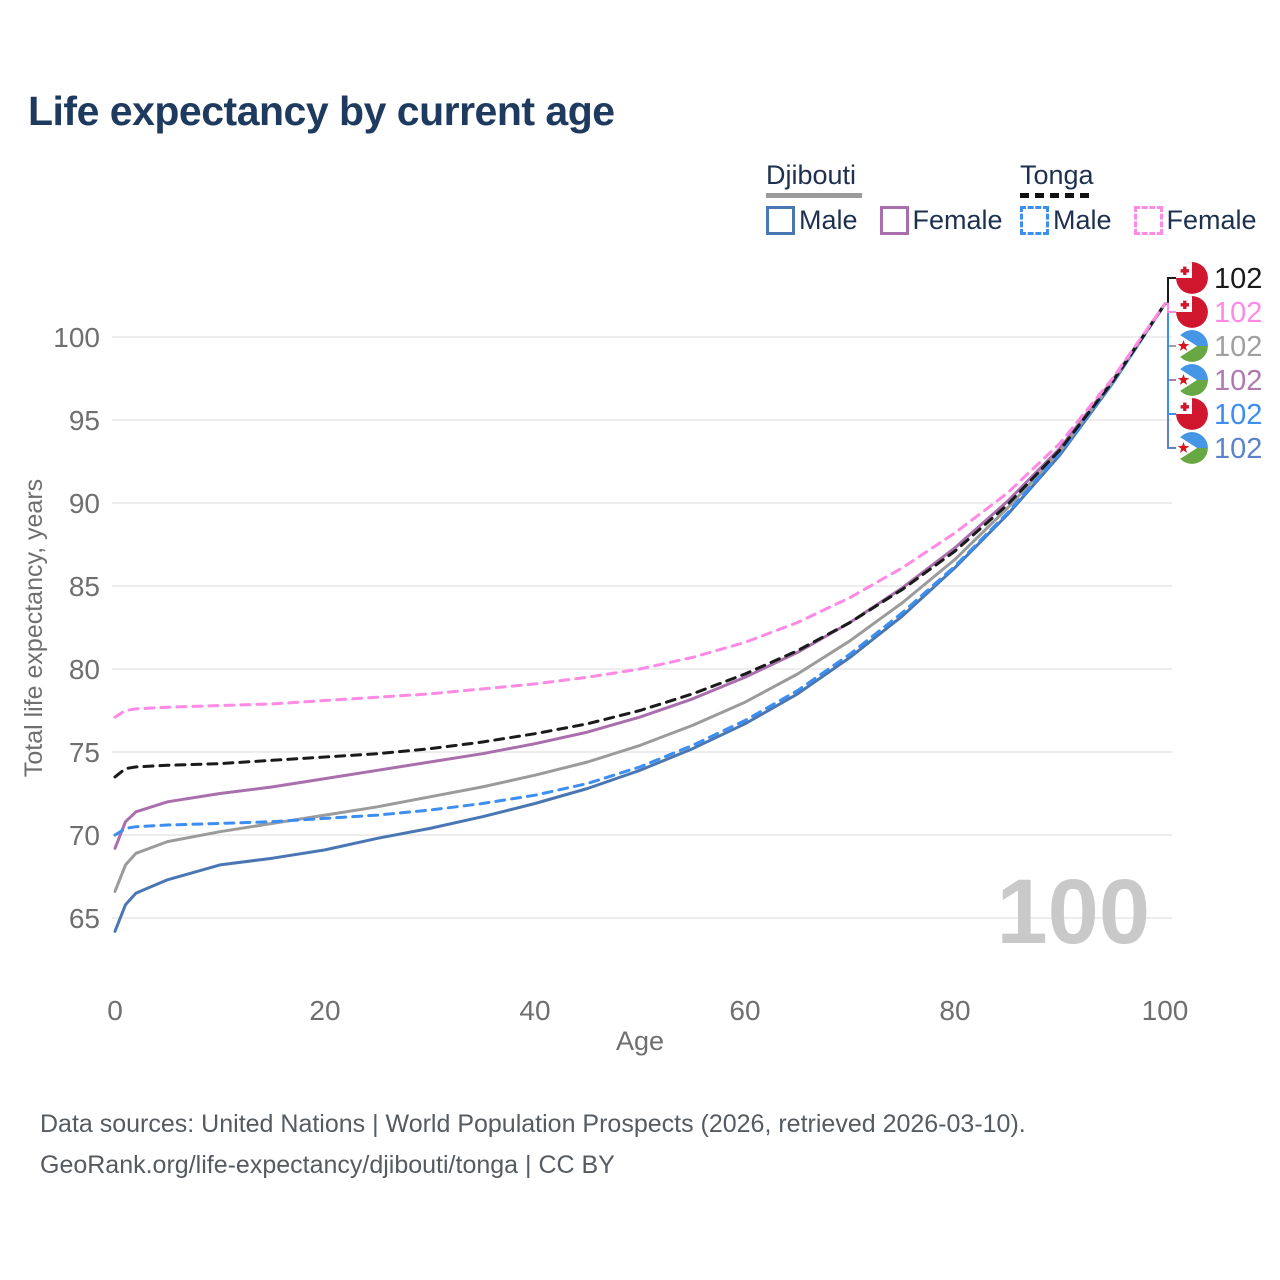  What do you see at coordinates (814, 195) in the screenshot?
I see `legend-underline-djibouti` at bounding box center [814, 195].